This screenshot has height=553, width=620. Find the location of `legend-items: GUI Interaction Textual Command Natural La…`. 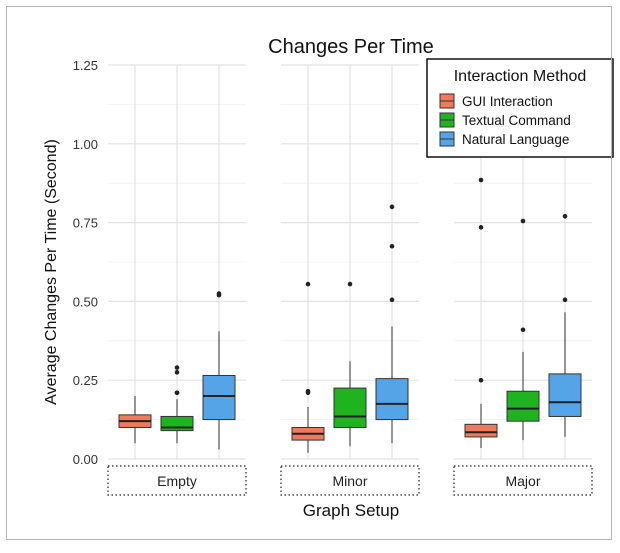

legend-items: GUI Interaction Textual Command Natural La… is located at coordinates (505, 120).